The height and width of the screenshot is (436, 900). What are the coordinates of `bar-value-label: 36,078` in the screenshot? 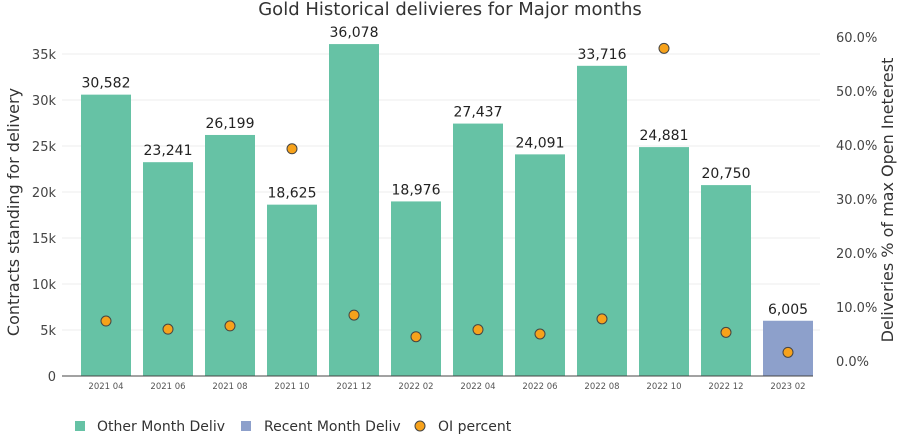 It's located at (354, 33).